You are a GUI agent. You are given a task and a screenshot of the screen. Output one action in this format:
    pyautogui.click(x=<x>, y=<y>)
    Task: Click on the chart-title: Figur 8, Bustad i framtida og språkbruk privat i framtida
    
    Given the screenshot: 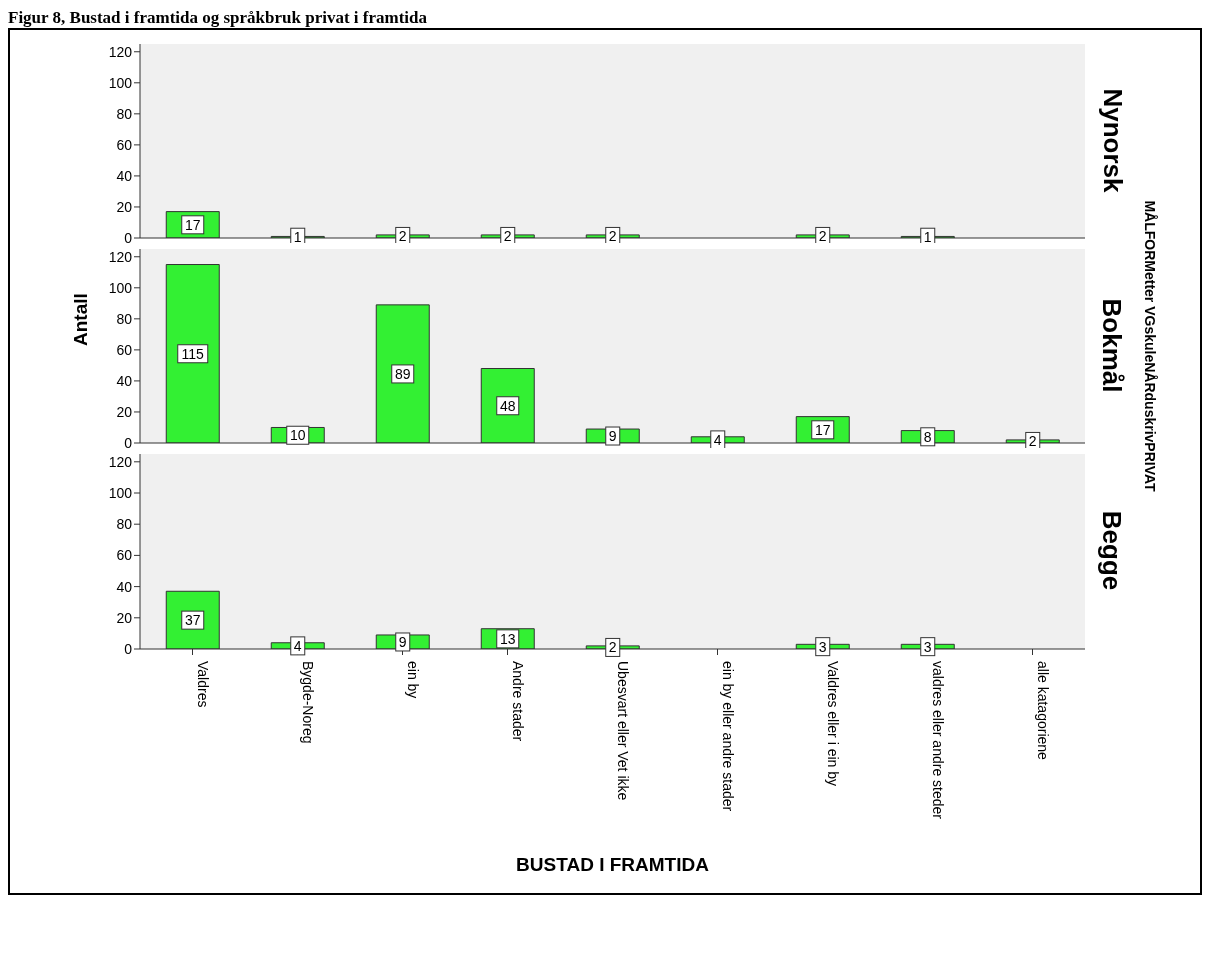 What is the action you would take?
    pyautogui.click(x=218, y=18)
    